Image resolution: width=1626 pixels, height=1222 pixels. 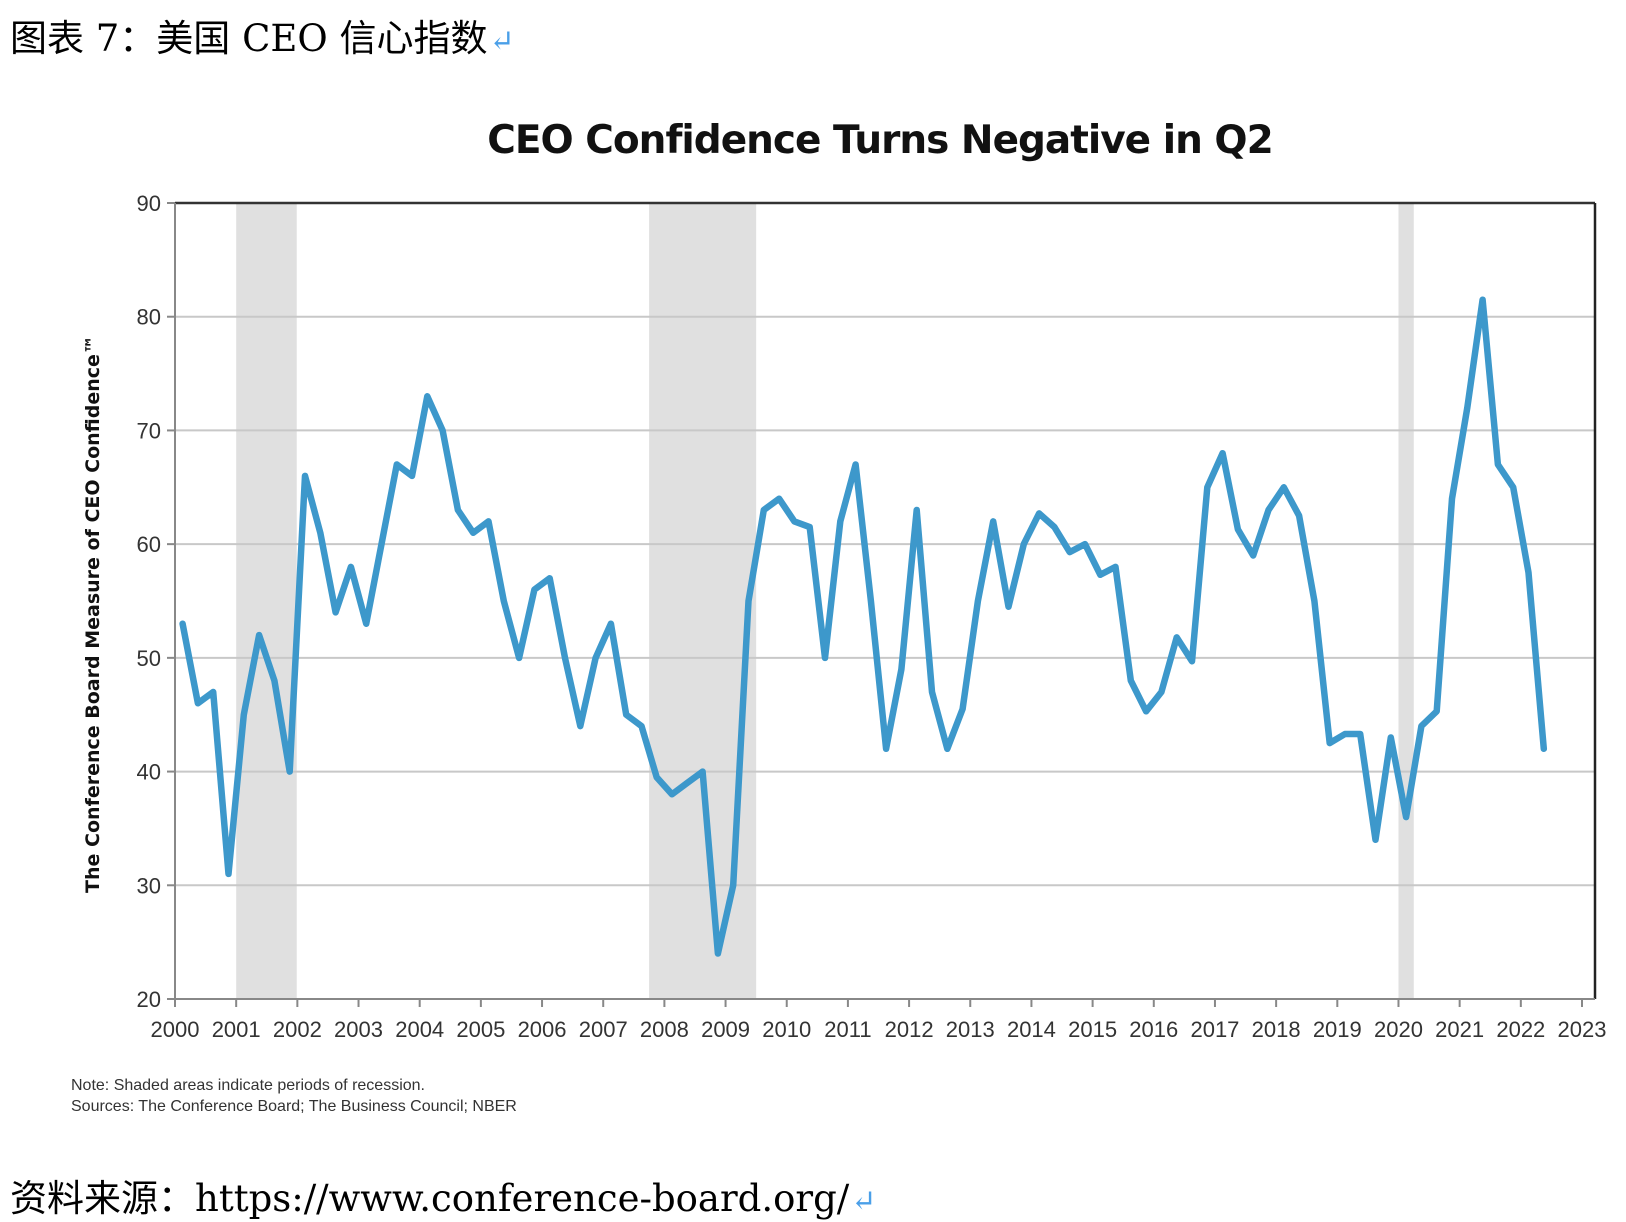 I want to click on y-tick-label: 70, so click(x=149, y=430).